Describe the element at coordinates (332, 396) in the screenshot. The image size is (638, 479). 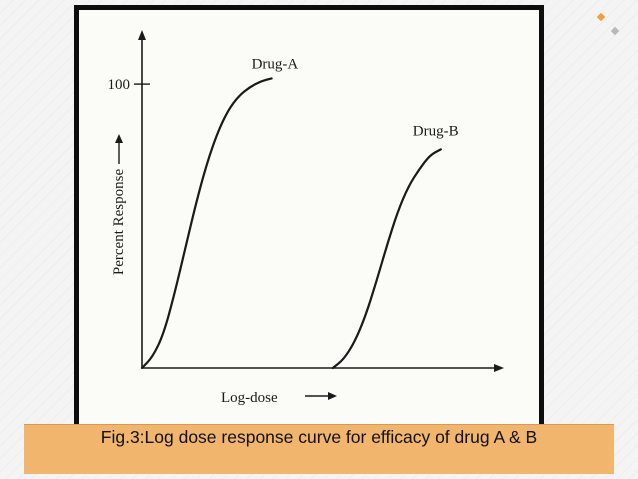
I see `x-label-arrow-head` at that location.